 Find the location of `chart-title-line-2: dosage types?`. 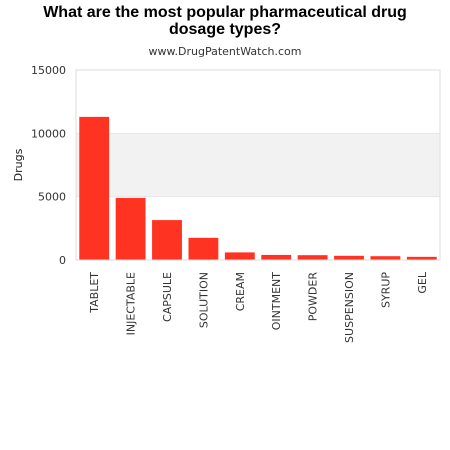

chart-title-line-2: dosage types? is located at coordinates (225, 29).